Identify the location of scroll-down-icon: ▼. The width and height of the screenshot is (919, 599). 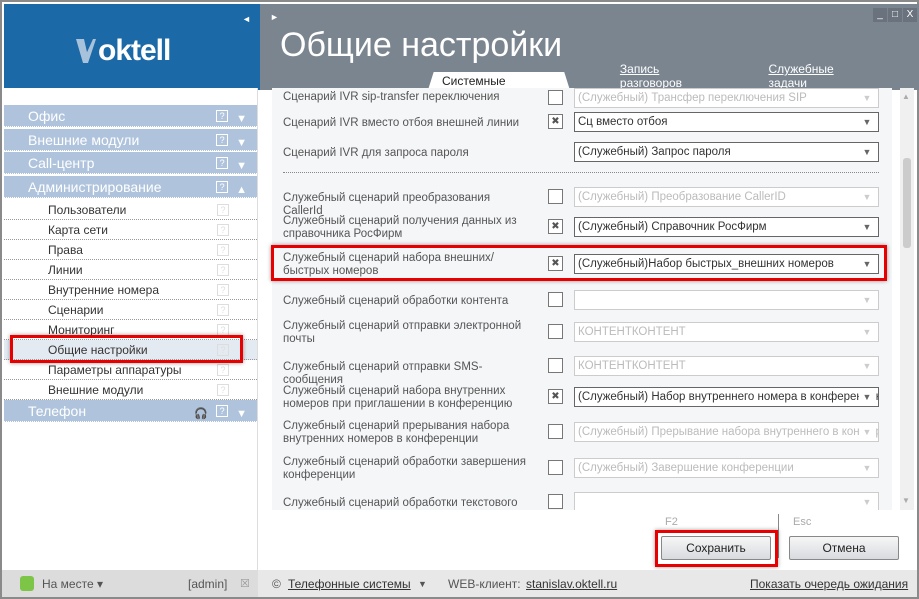
(906, 500).